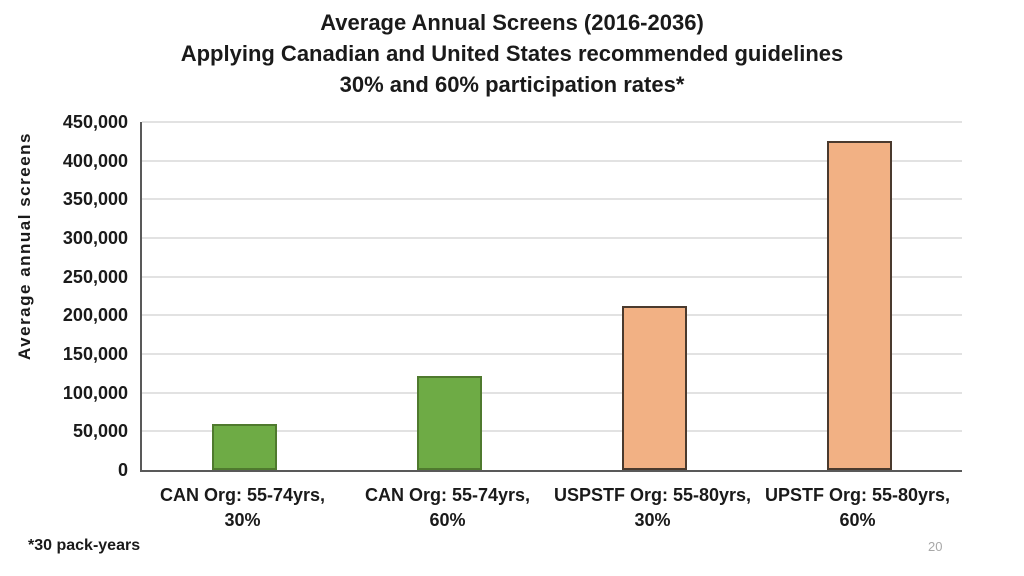  I want to click on y-tick-label: 200,000, so click(95, 315).